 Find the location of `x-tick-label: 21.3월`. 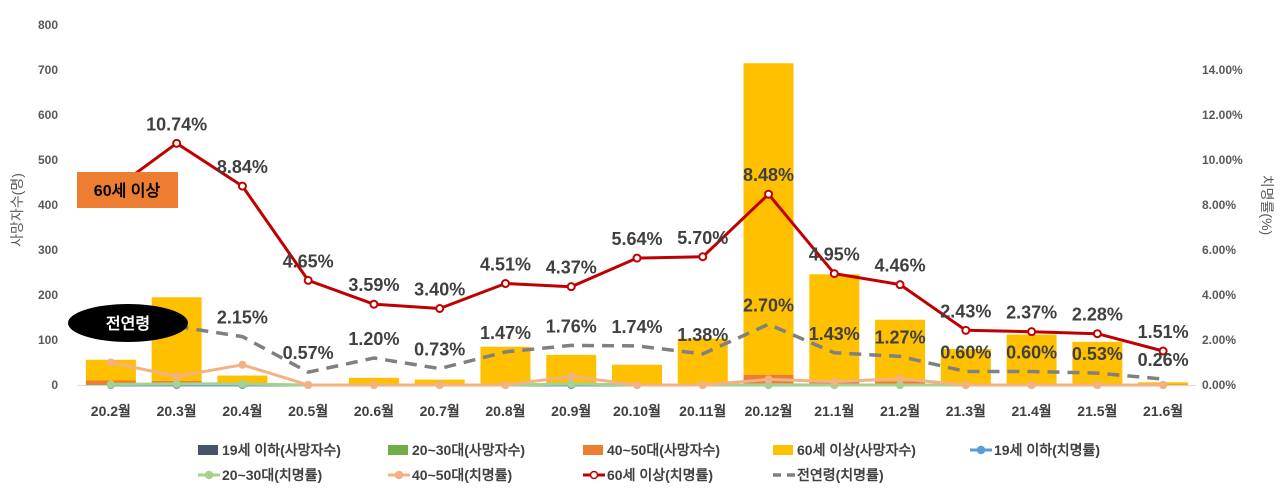

x-tick-label: 21.3월 is located at coordinates (966, 411).